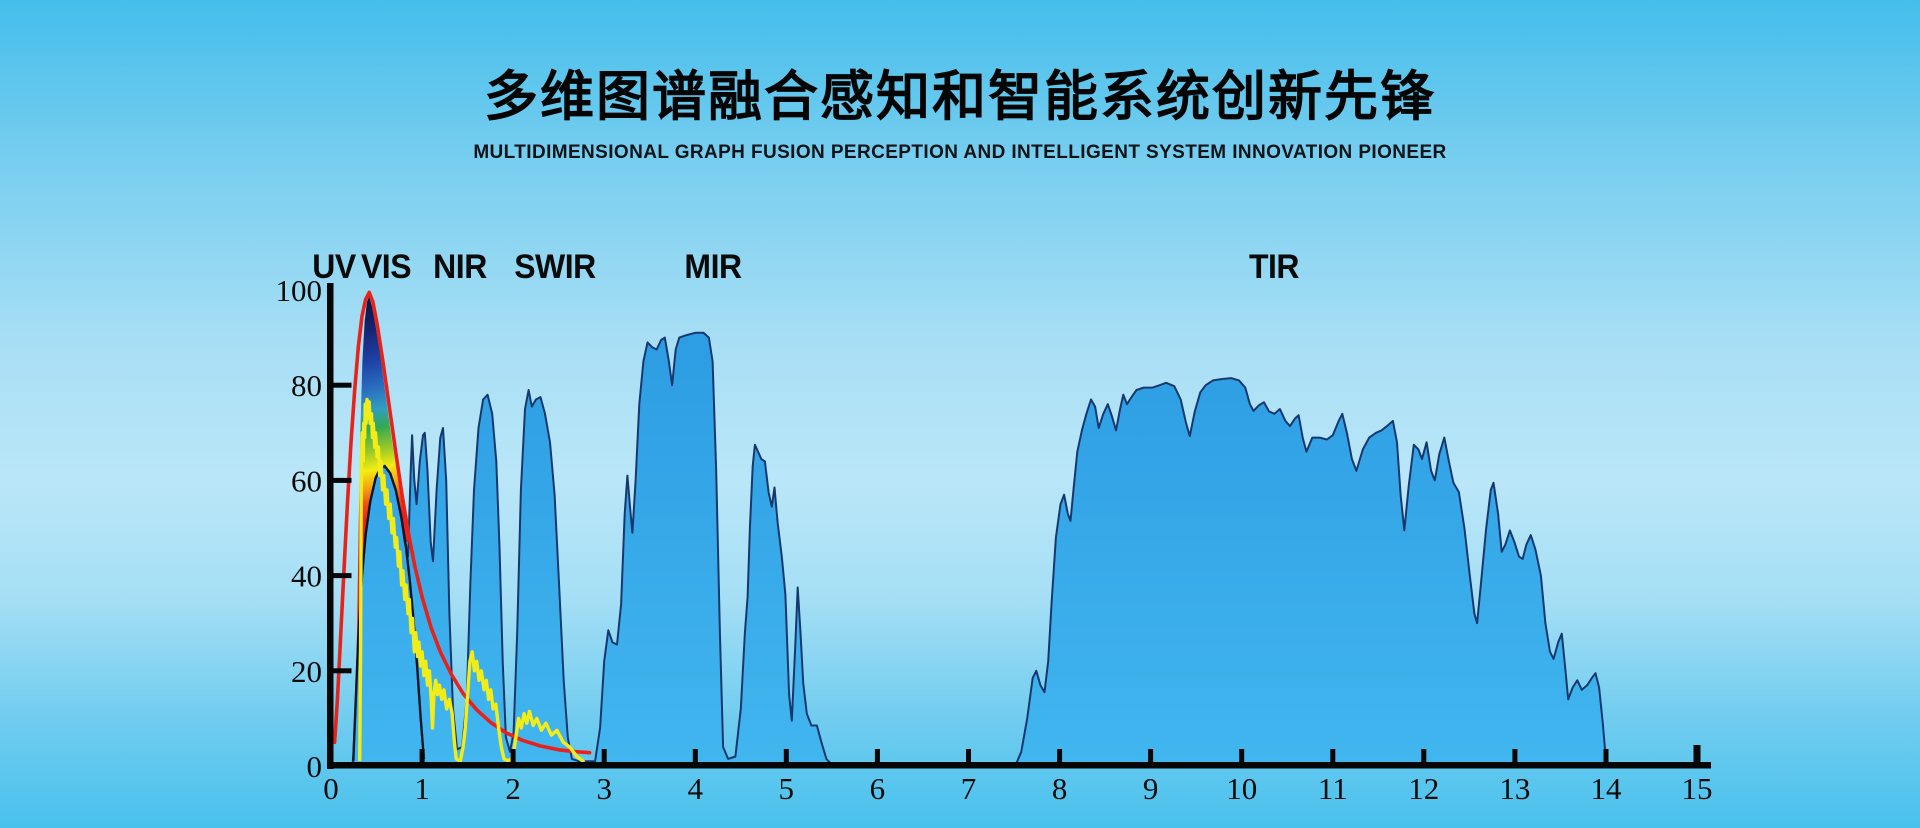  Describe the element at coordinates (1241, 788) in the screenshot. I see `x-tick-label: 10` at that location.